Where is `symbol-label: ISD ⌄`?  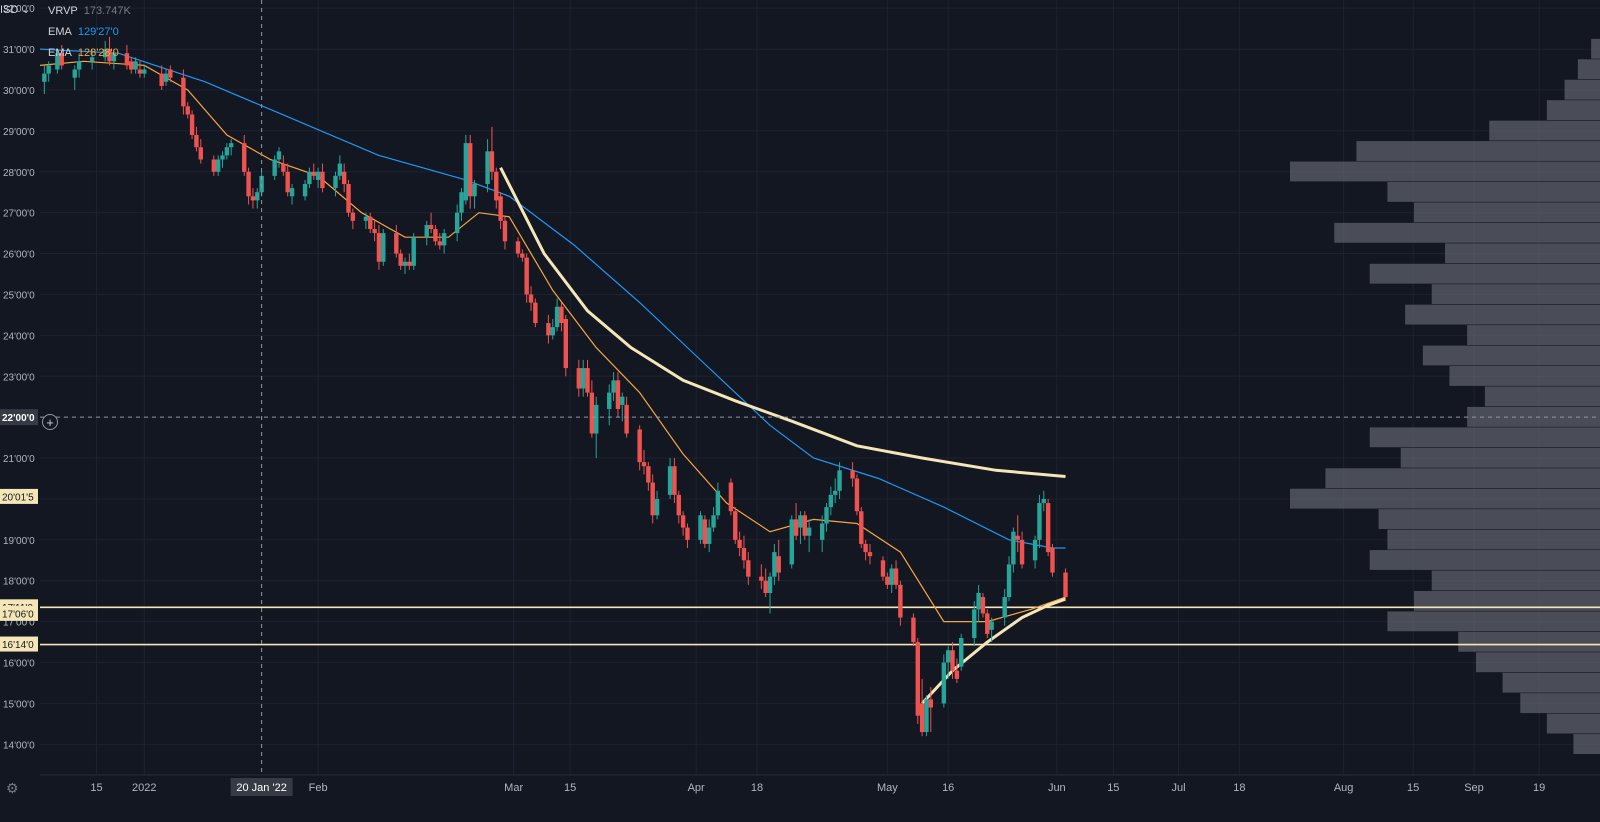 symbol-label: ISD ⌄ is located at coordinates (15, 10).